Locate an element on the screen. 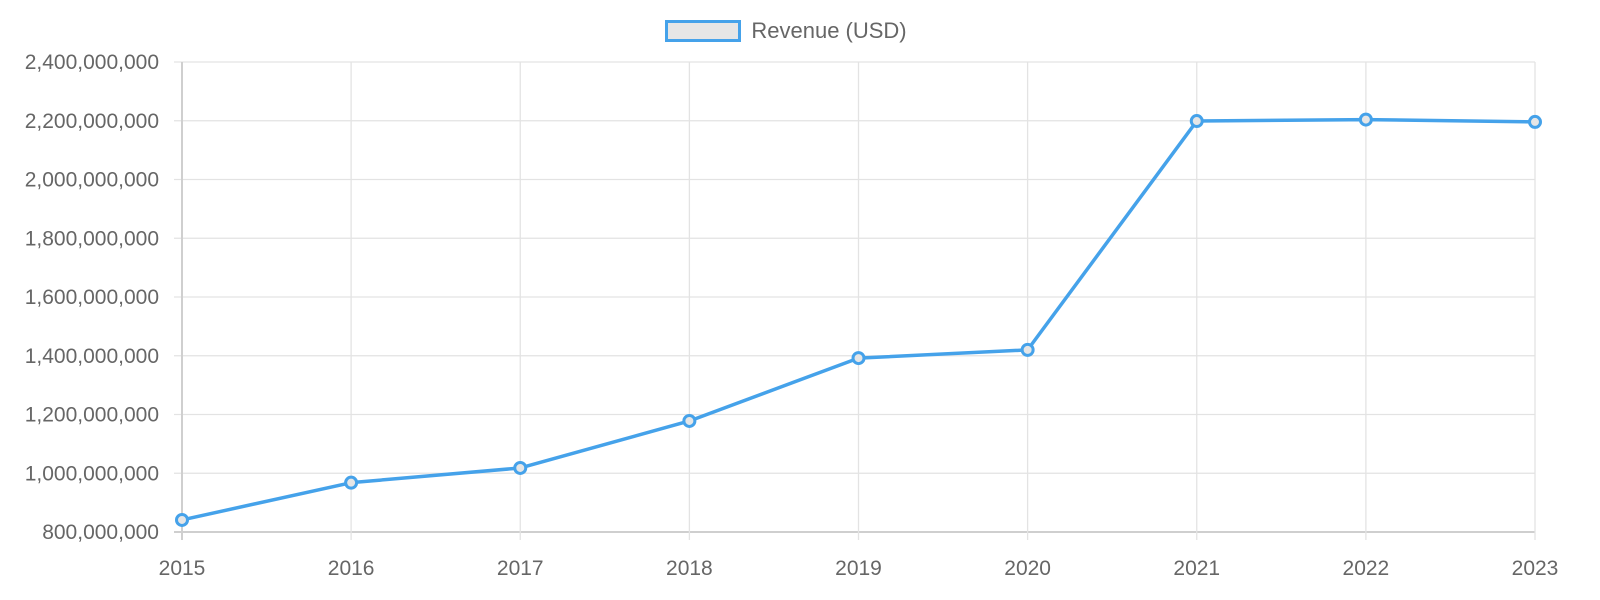  chart-legend: Revenue (USD) is located at coordinates (800, 31).